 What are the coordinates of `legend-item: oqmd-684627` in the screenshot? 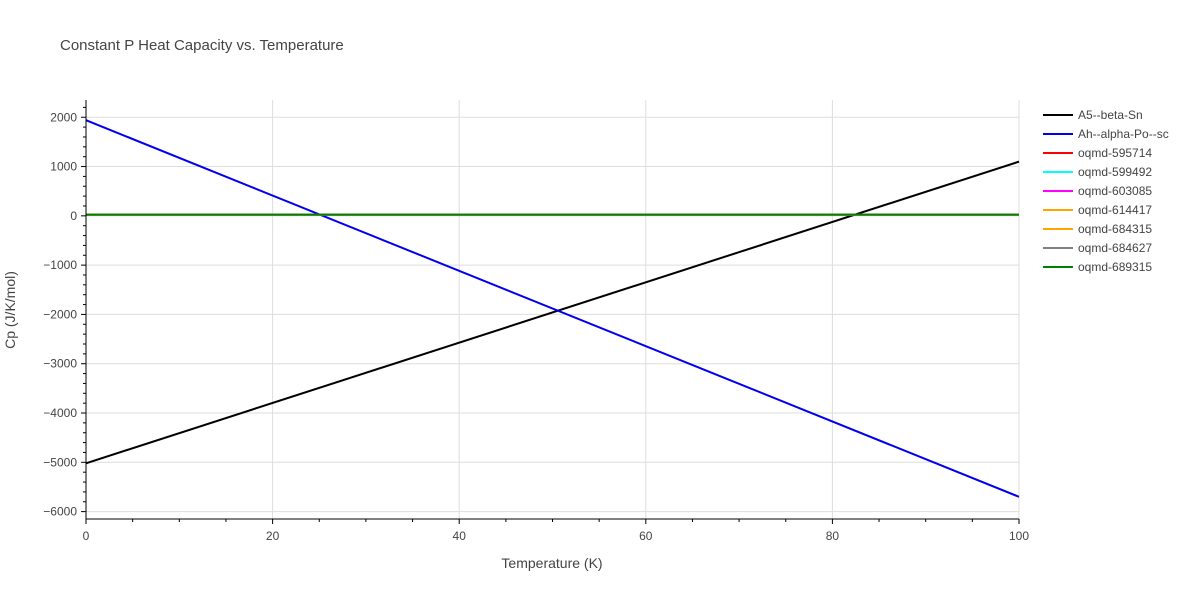 It's located at (1097, 248).